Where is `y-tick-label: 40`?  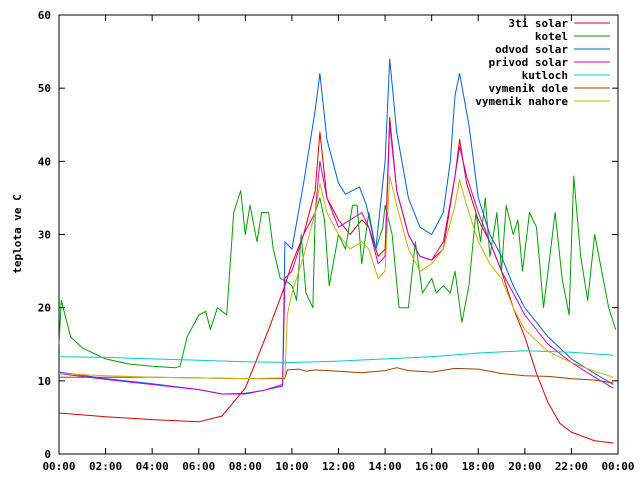
y-tick-label: 40 is located at coordinates (44, 161).